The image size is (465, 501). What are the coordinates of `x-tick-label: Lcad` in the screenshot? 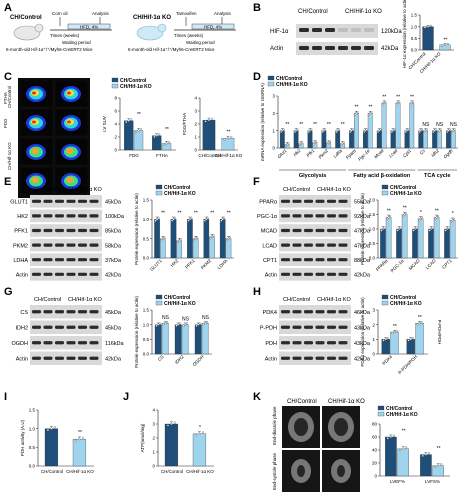 It's located at (393, 153).